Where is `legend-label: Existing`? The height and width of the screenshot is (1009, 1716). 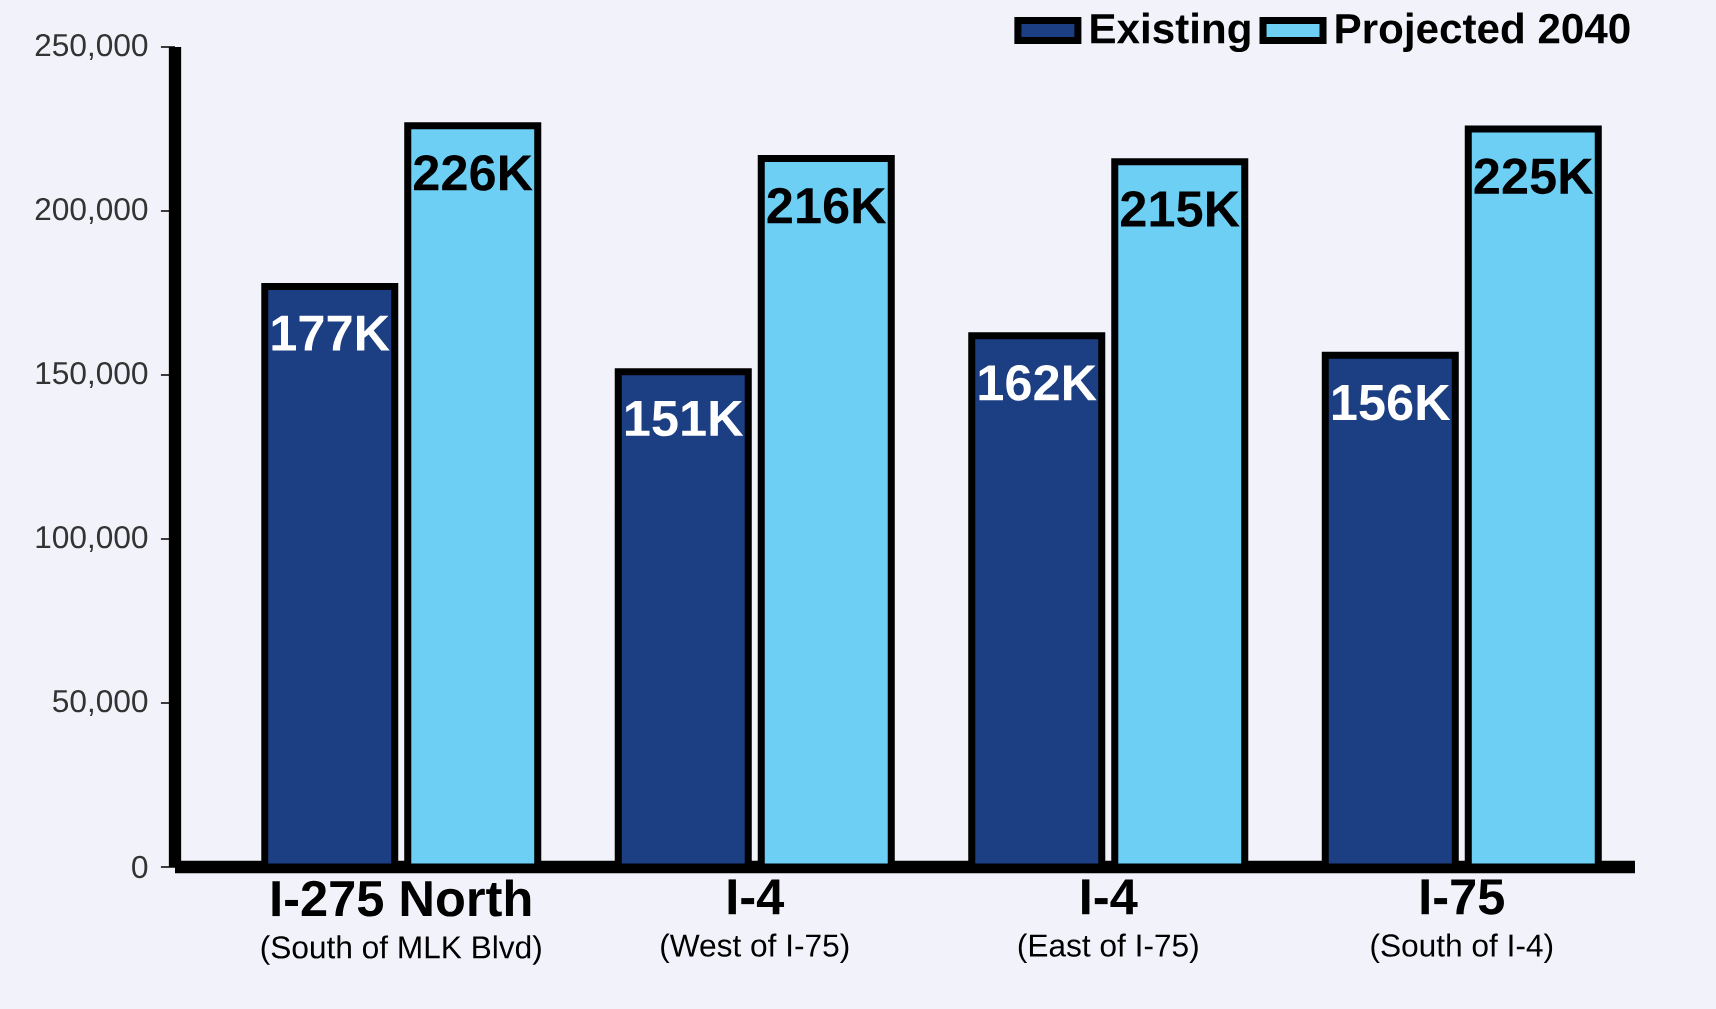 legend-label: Existing is located at coordinates (1170, 32).